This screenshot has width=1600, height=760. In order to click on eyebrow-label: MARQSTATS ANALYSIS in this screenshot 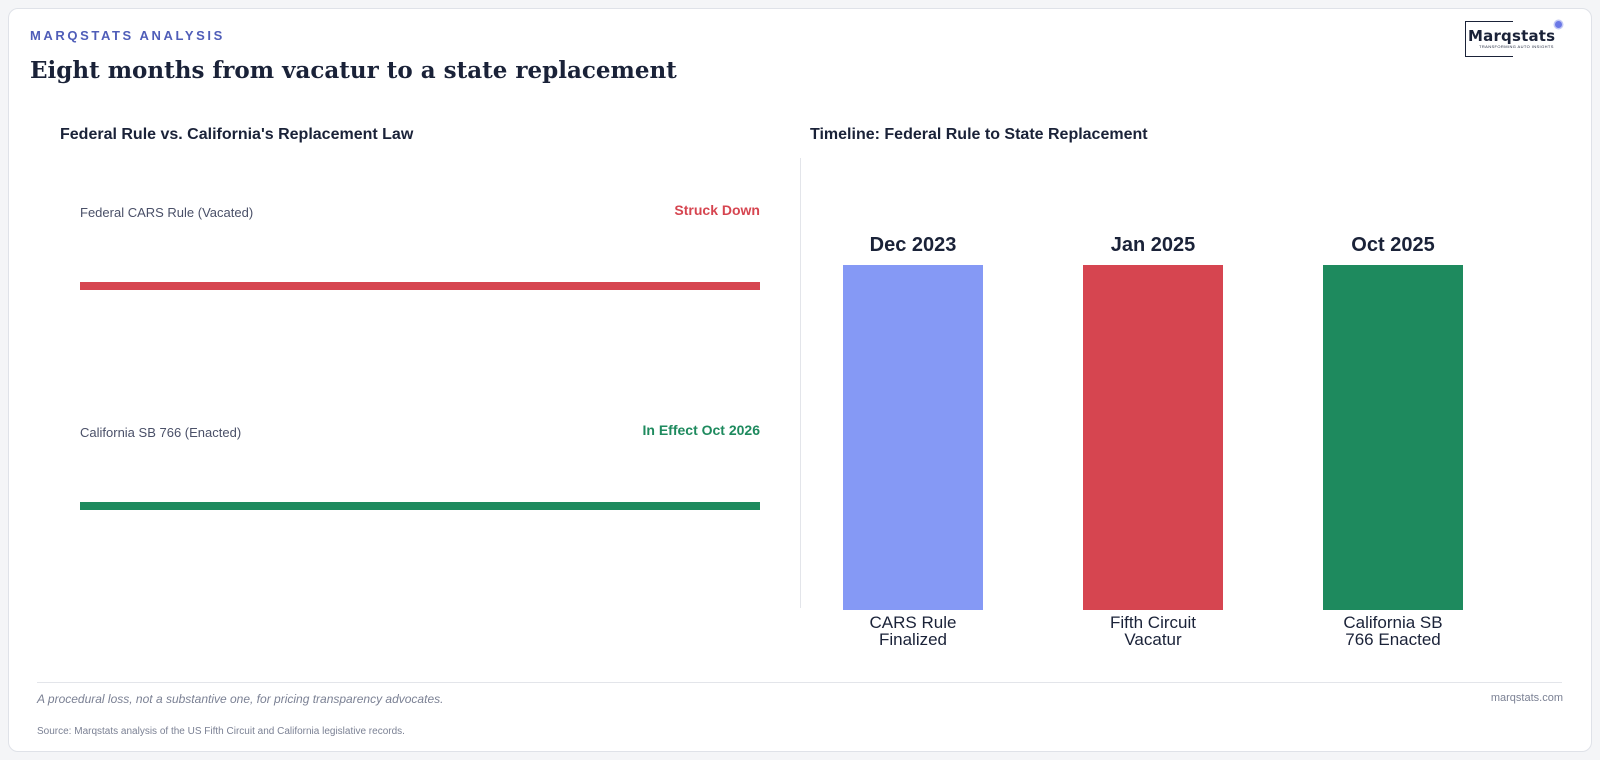, I will do `click(127, 35)`.